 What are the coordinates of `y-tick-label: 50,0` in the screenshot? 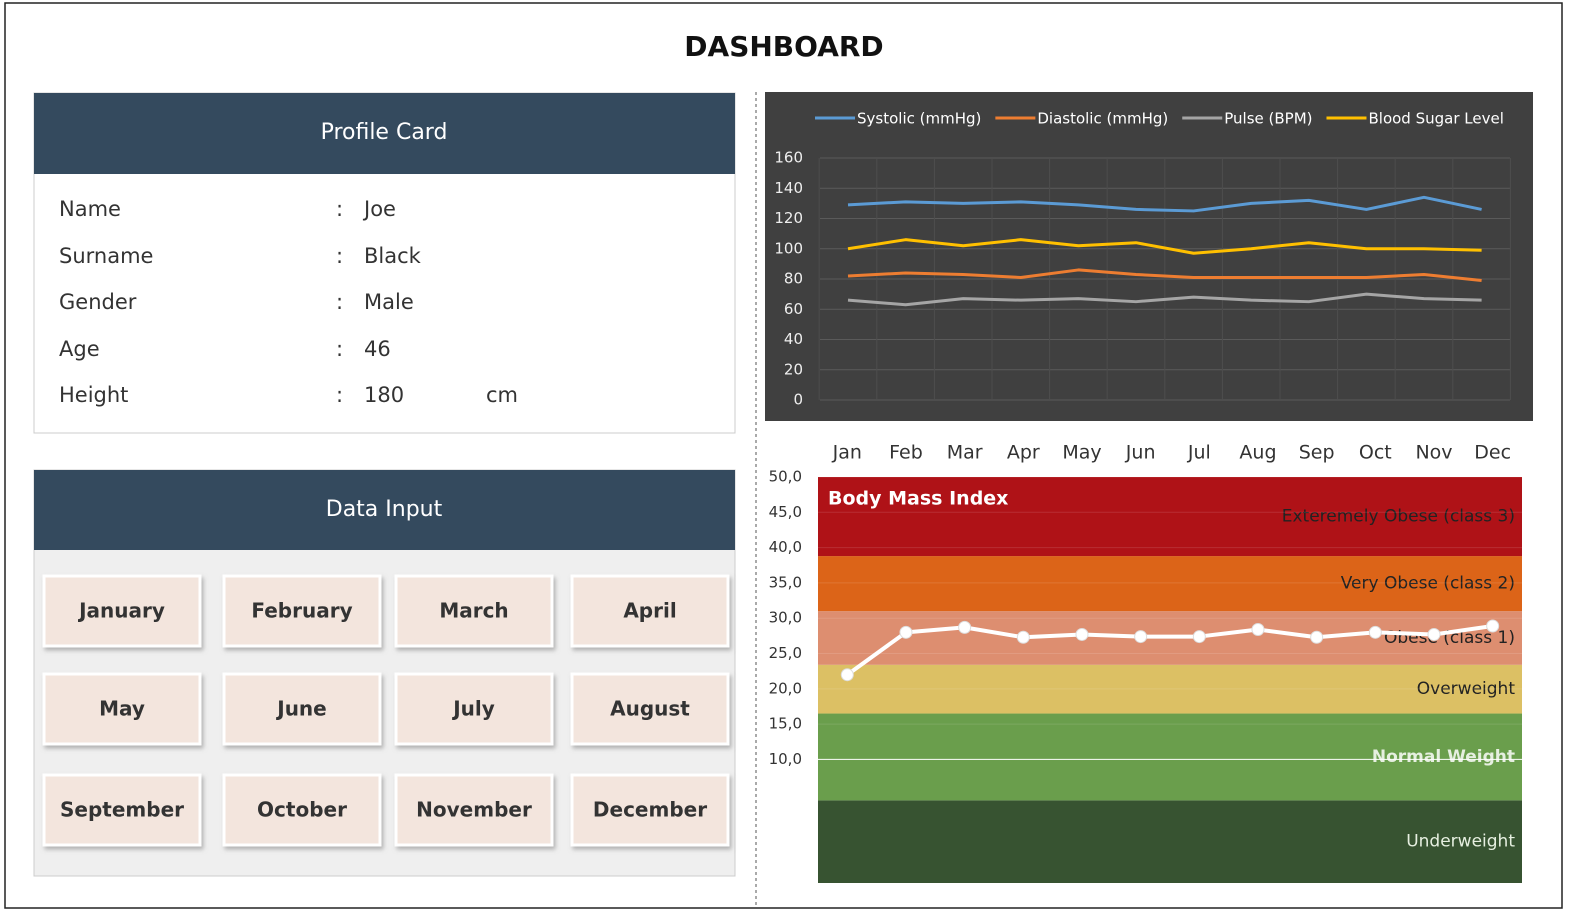 It's located at (785, 477).